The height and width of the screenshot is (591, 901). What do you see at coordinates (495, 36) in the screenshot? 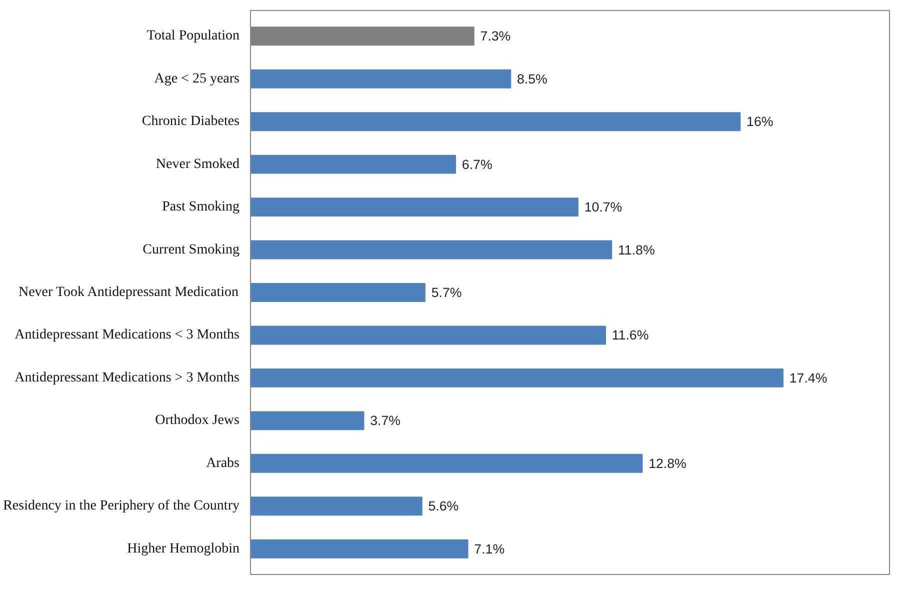
I see `data-label: 7.3%` at bounding box center [495, 36].